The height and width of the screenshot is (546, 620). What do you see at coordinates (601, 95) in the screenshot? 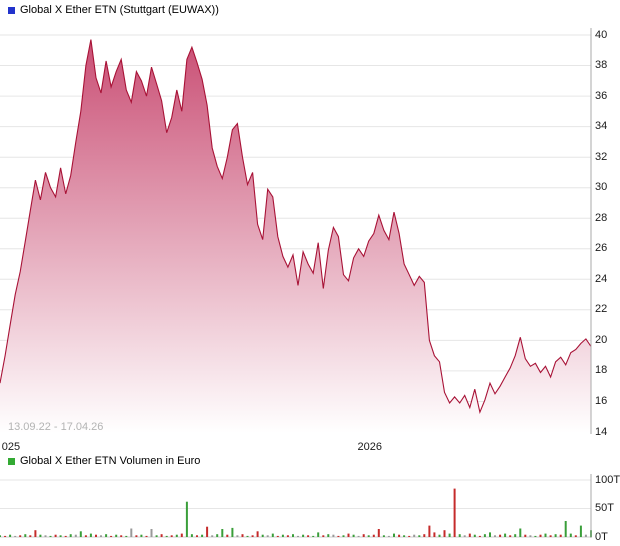
I see `price-y-tick: 36` at bounding box center [601, 95].